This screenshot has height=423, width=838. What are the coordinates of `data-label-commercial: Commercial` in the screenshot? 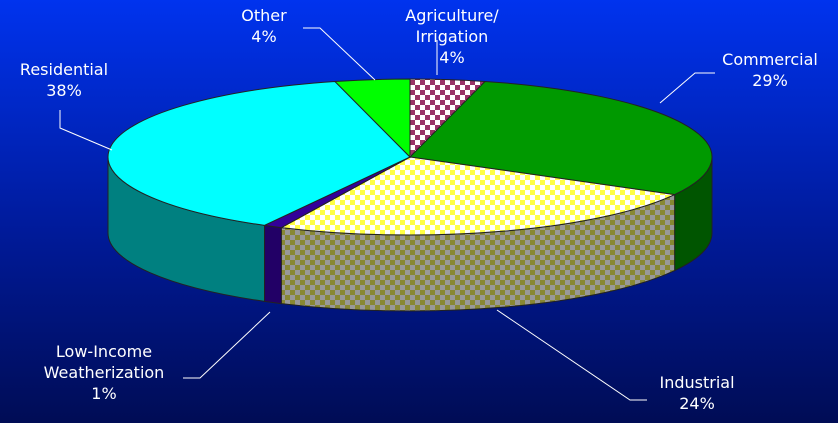 It's located at (770, 59).